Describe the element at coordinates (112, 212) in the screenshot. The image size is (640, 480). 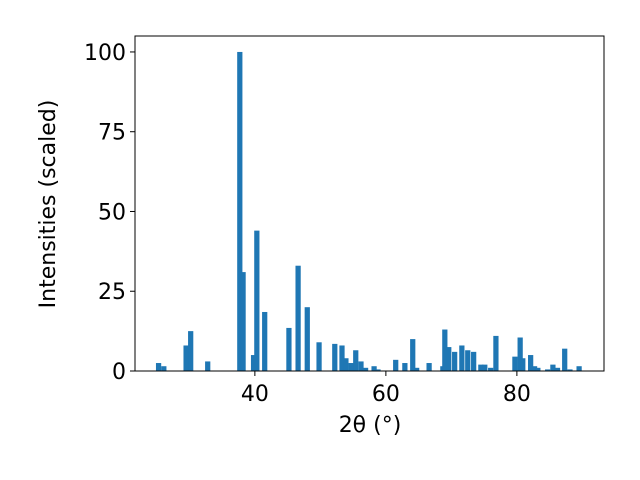
I see `y-tick-label: 50` at that location.